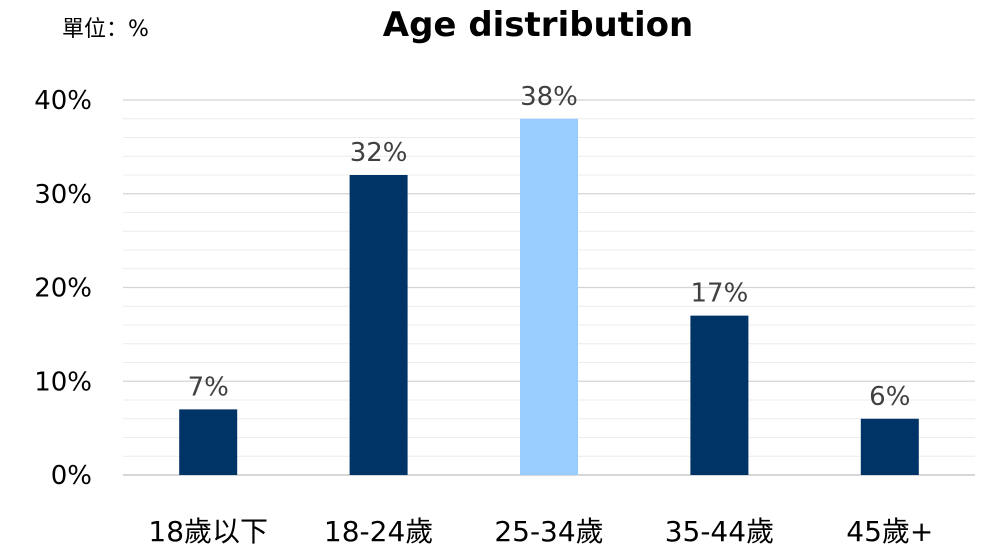 The image size is (992, 554). I want to click on y-tick-label: 0%, so click(71, 476).